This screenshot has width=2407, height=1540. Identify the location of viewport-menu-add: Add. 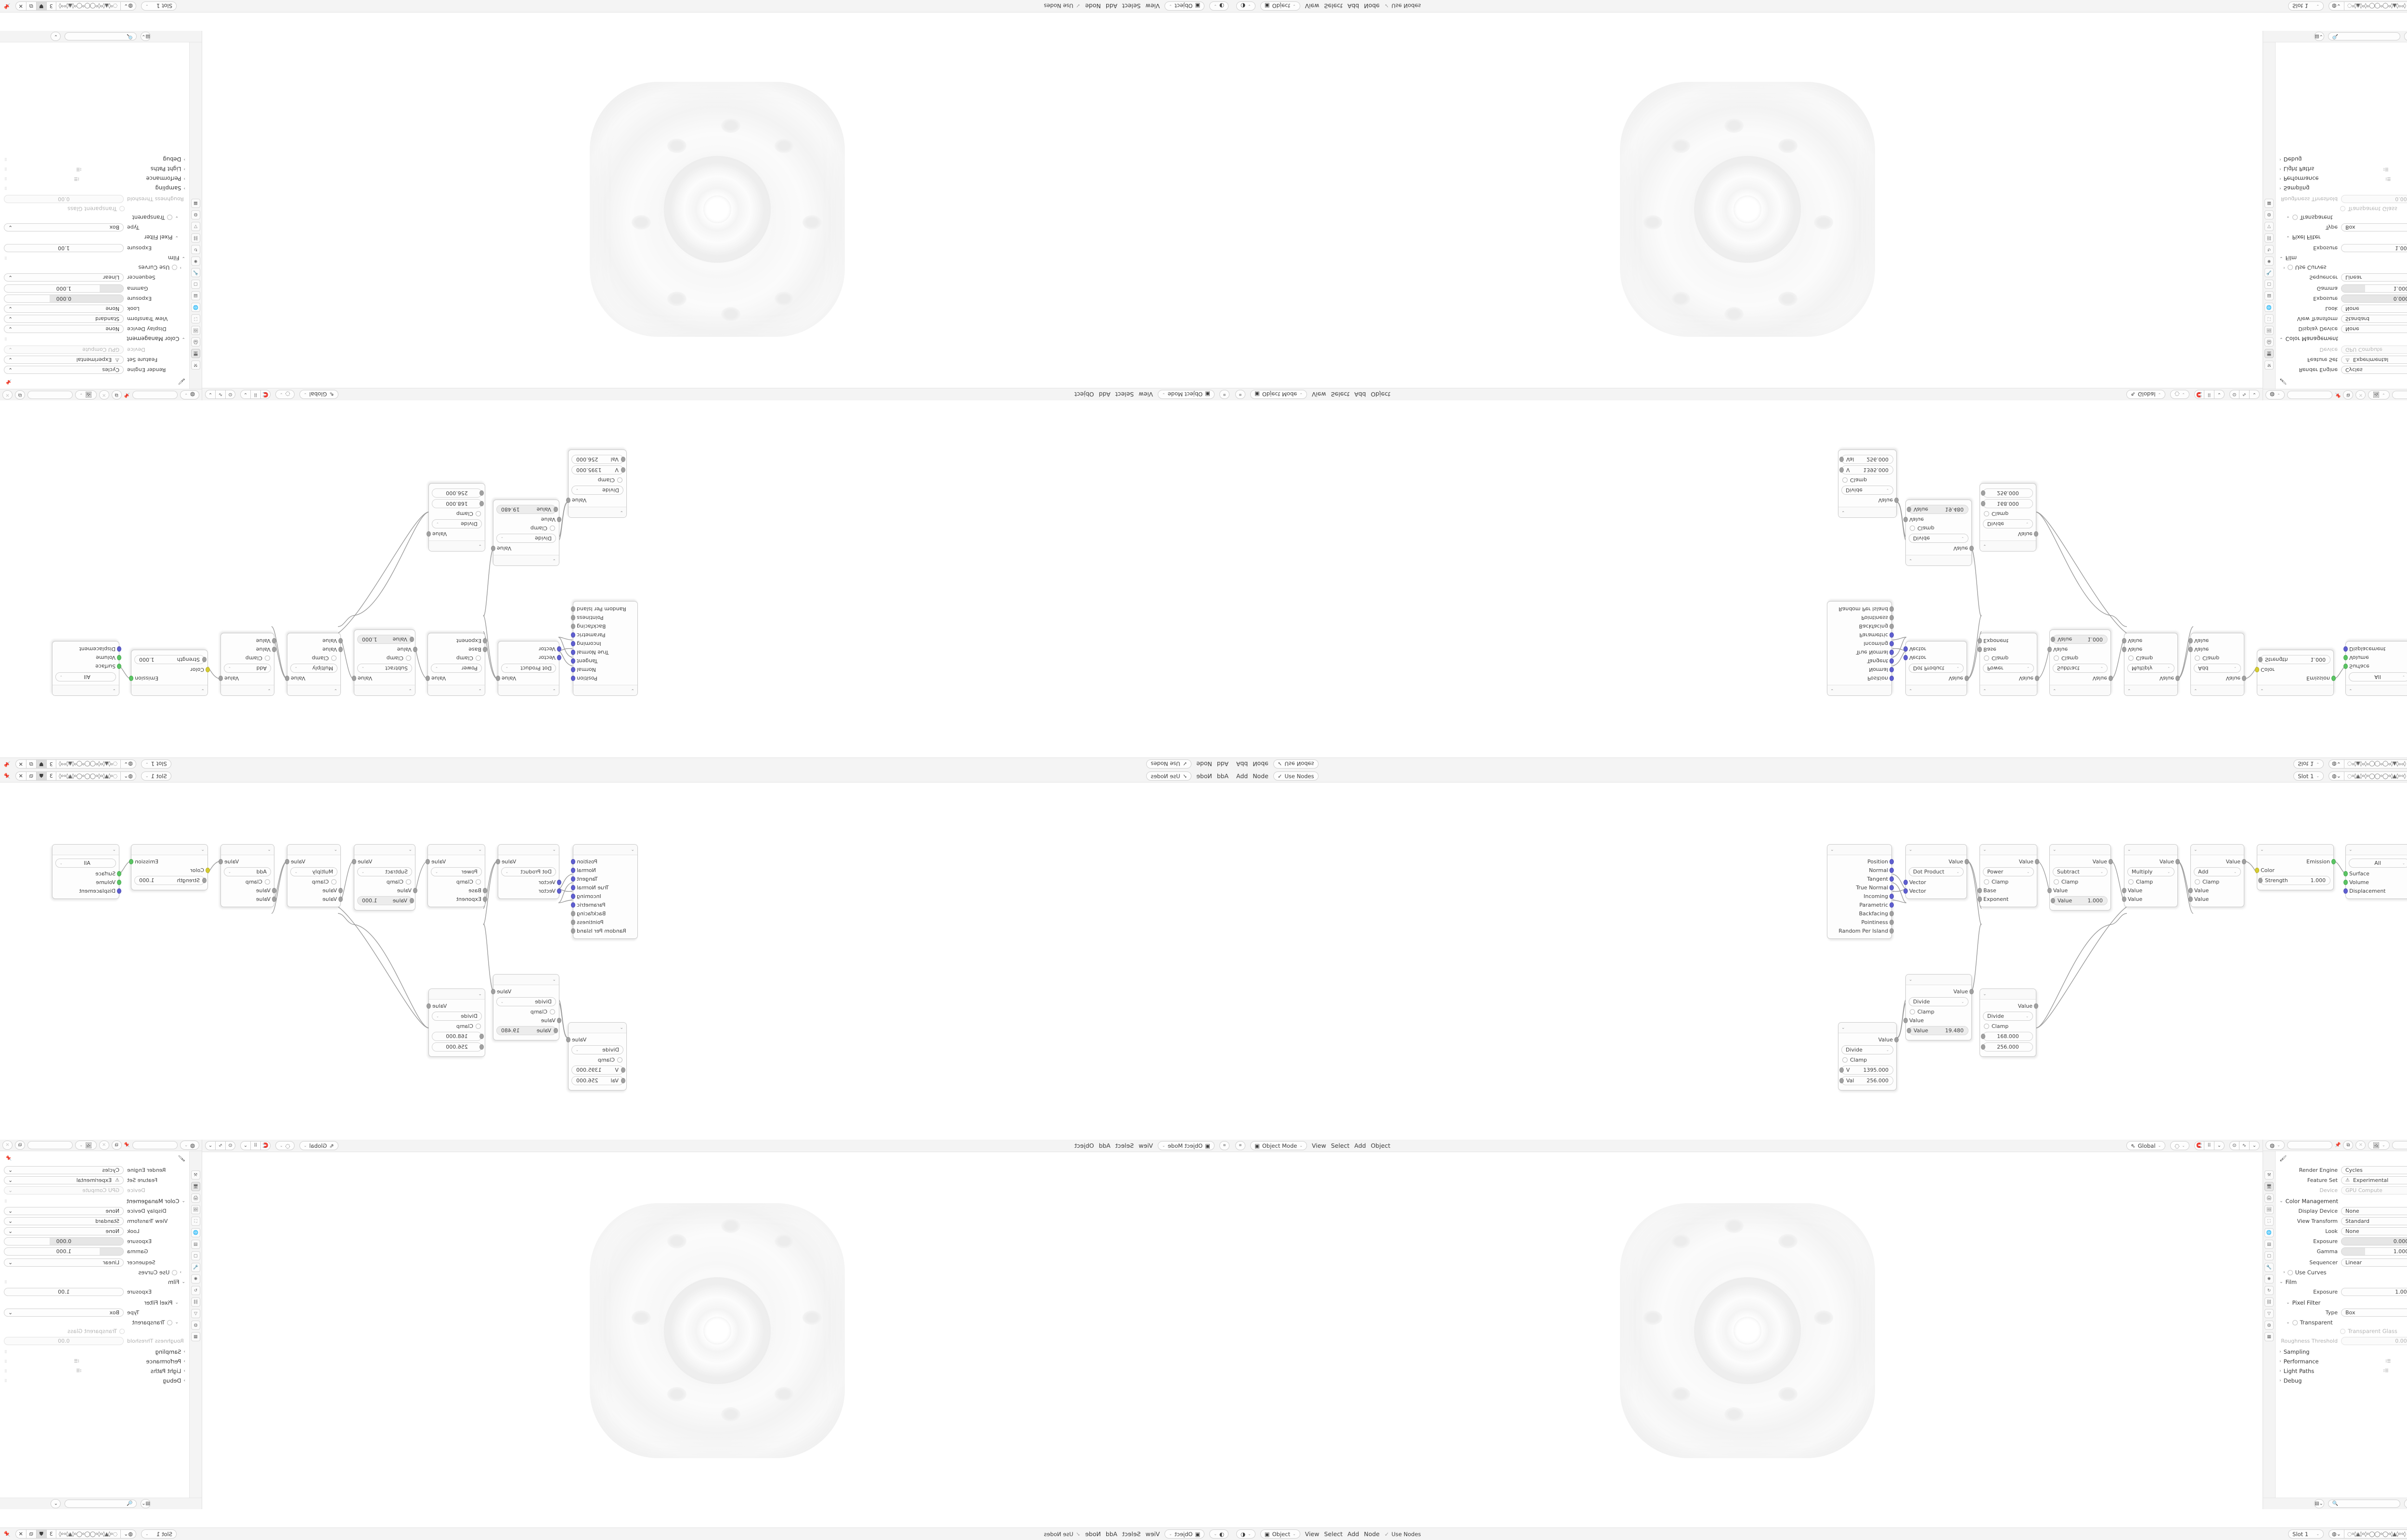
(1105, 394).